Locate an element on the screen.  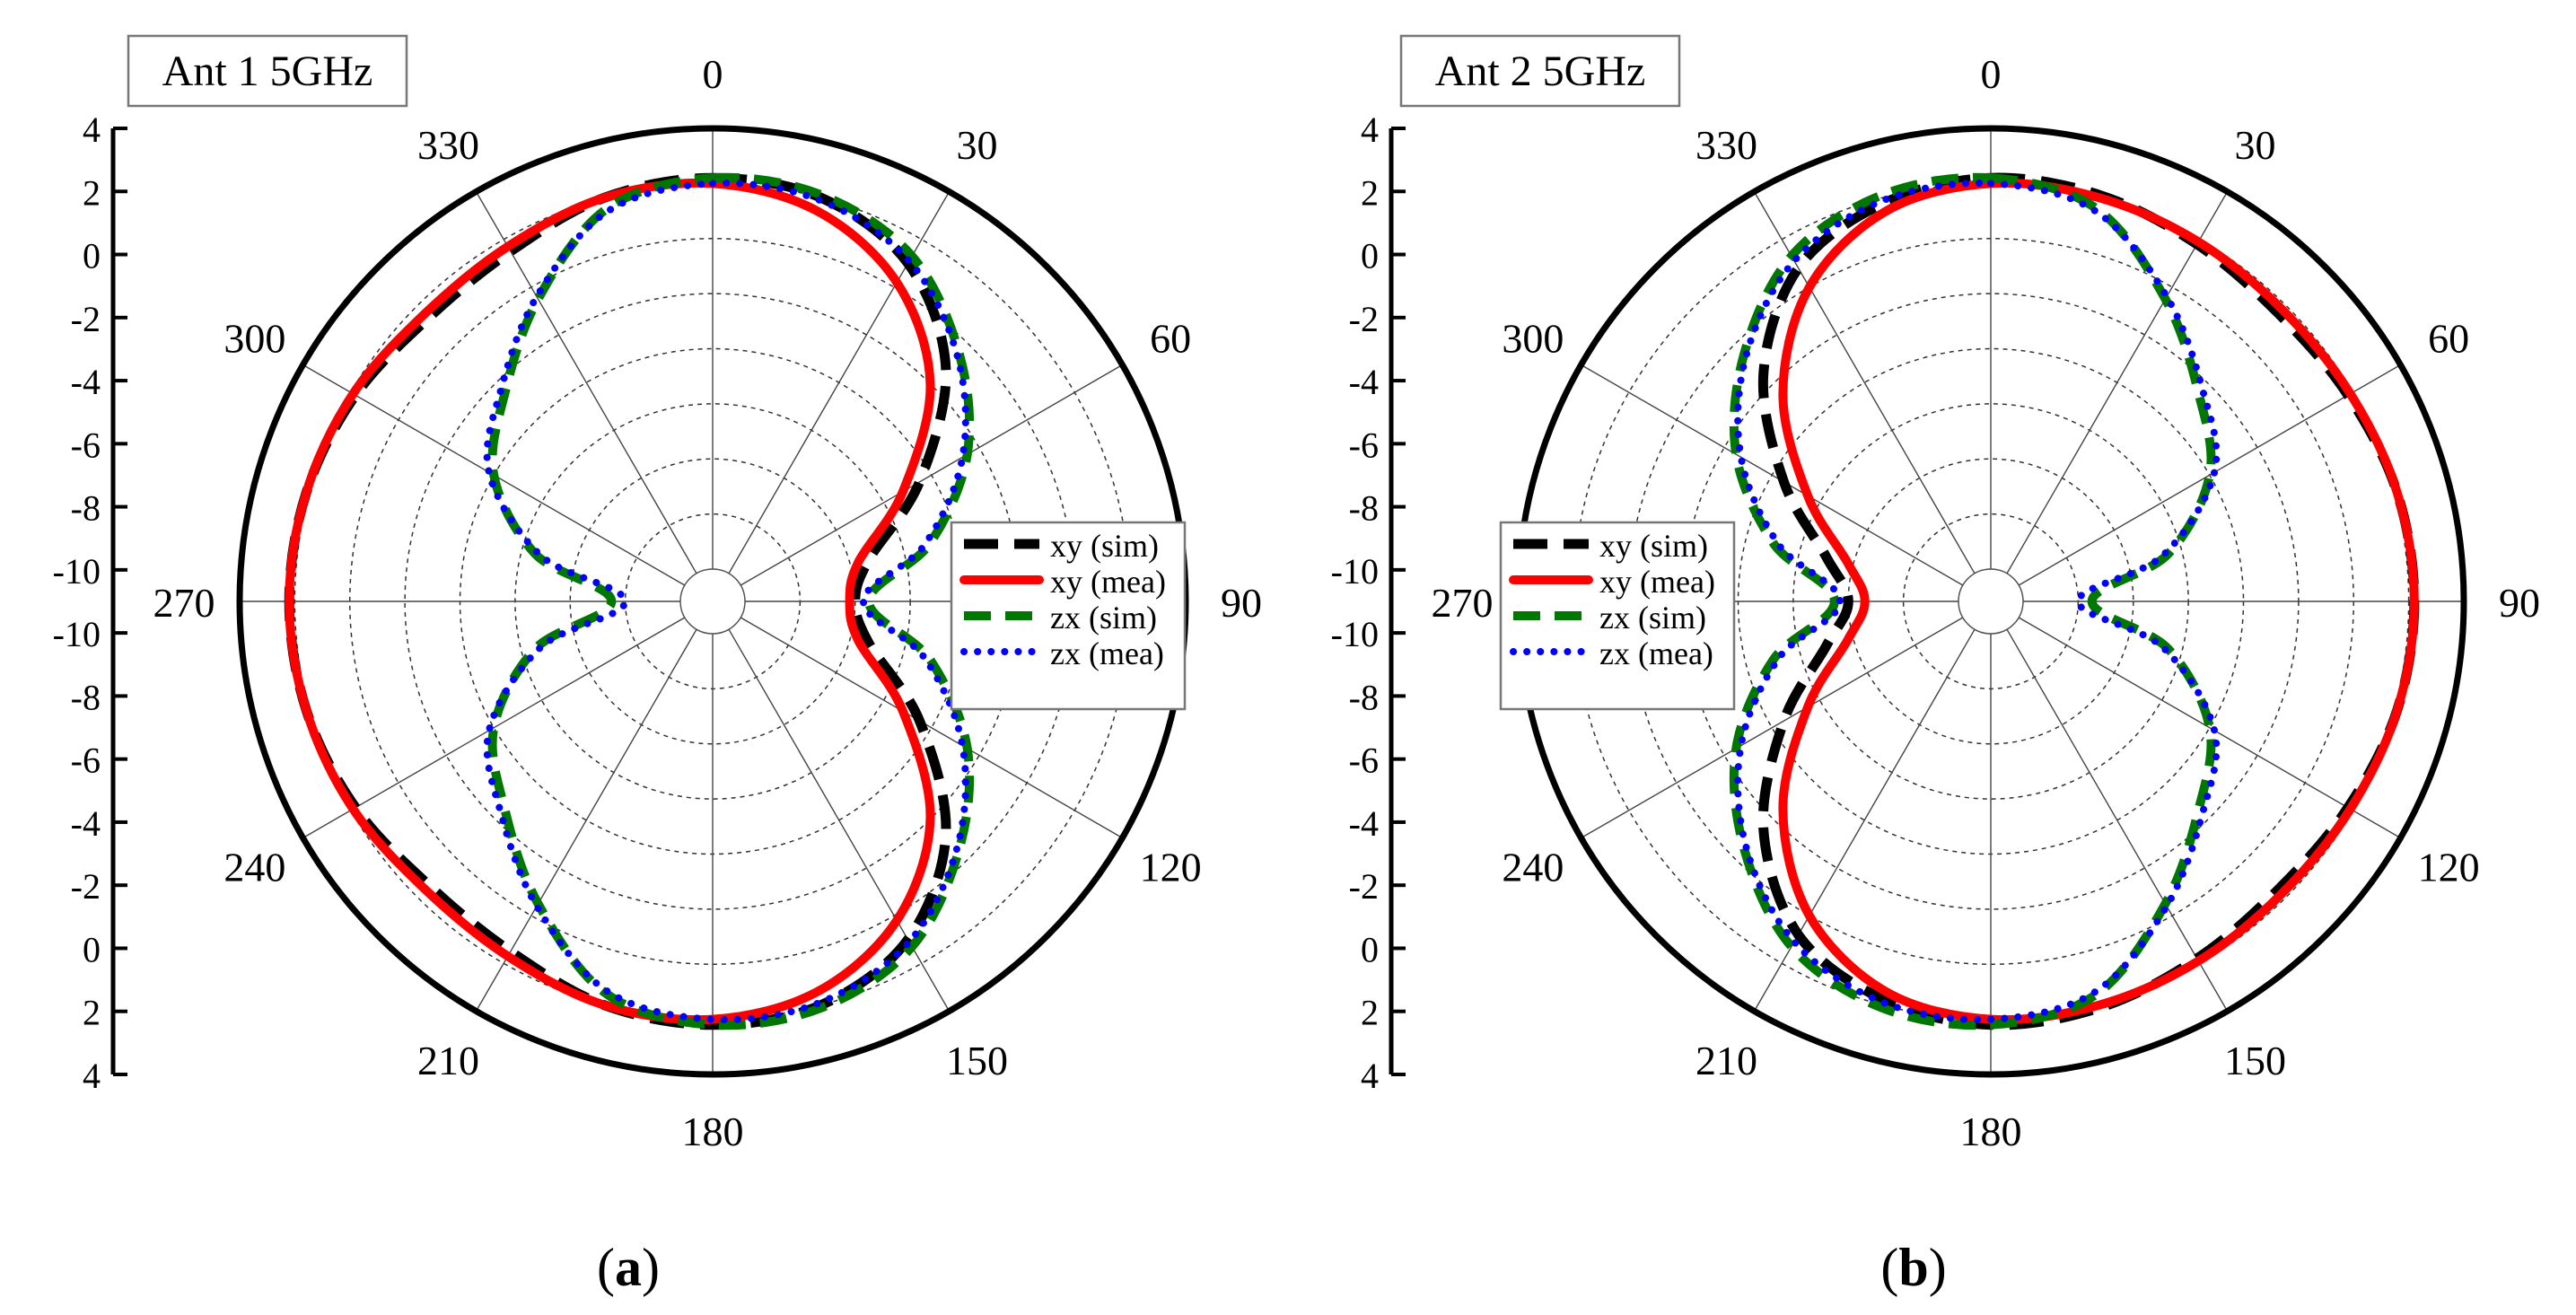
chart-title: Ant 2 5GHz is located at coordinates (1540, 72).